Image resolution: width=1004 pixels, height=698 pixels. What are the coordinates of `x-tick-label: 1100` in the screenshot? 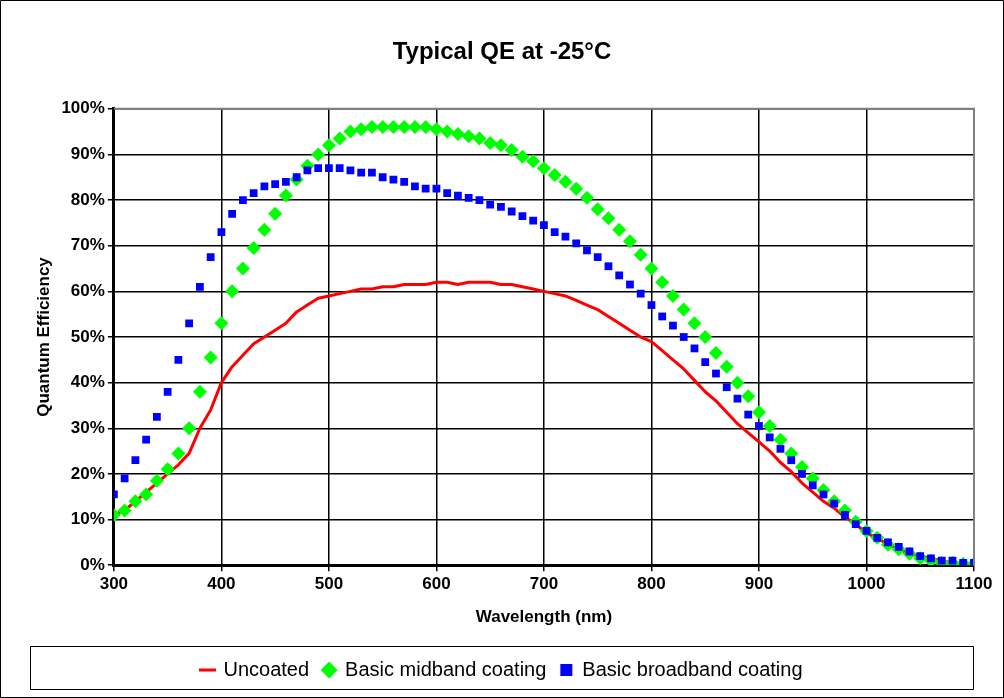 It's located at (974, 584).